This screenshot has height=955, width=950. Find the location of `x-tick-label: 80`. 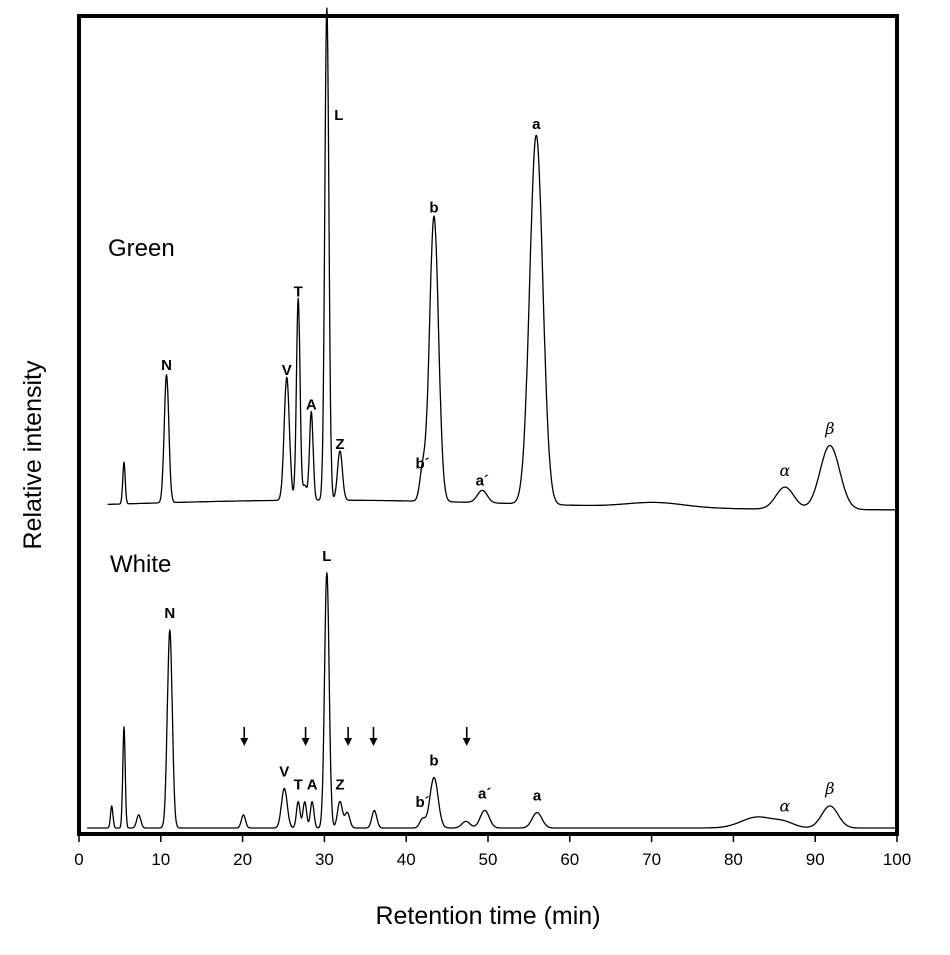

x-tick-label: 80 is located at coordinates (733, 859).